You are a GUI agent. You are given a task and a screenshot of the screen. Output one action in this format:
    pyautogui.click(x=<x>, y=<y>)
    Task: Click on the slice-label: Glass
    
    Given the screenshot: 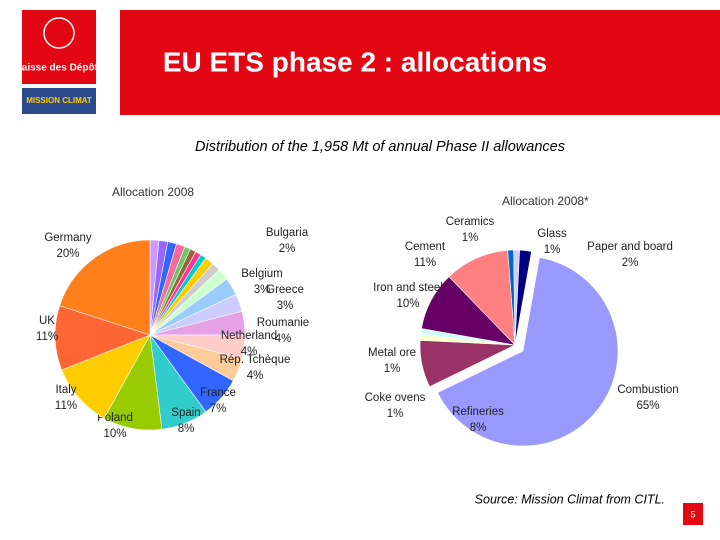 What is the action you would take?
    pyautogui.click(x=552, y=234)
    